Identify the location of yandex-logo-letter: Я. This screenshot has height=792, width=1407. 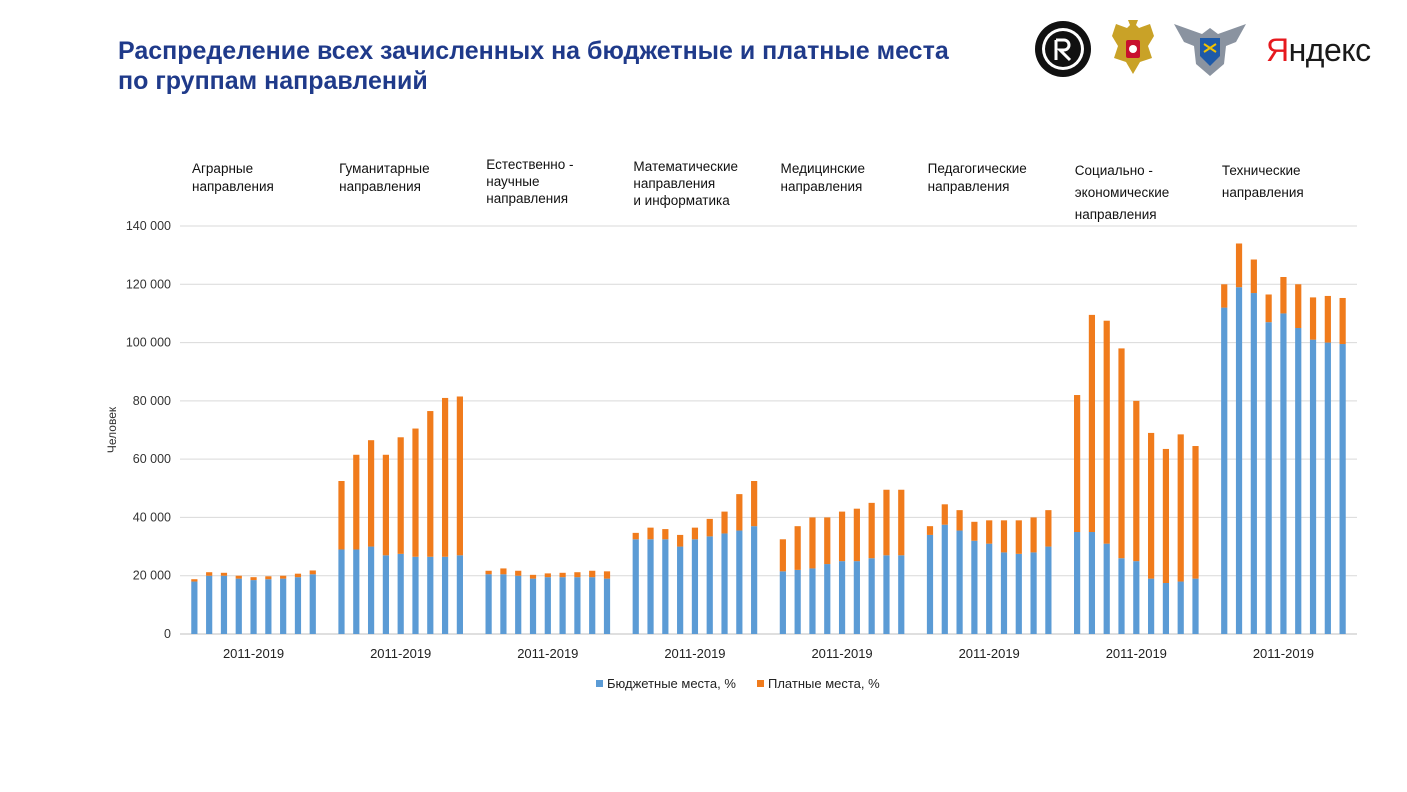
(1277, 50).